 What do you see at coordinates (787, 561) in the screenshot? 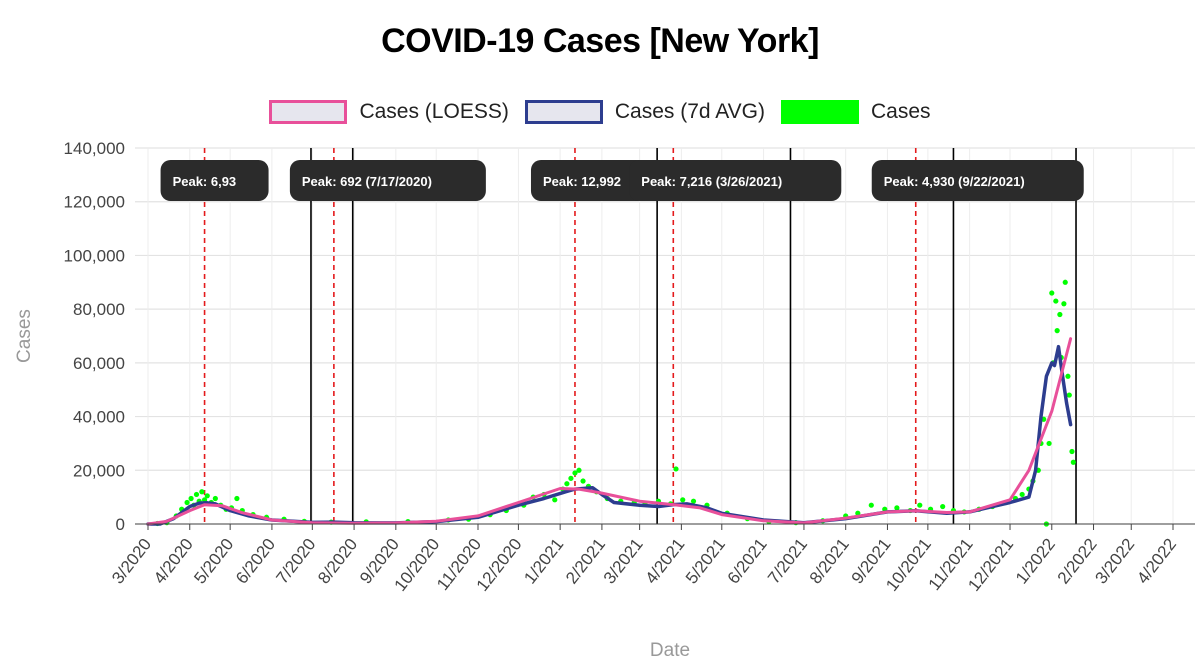
I see `x-tick-label: 7/2021` at bounding box center [787, 561].